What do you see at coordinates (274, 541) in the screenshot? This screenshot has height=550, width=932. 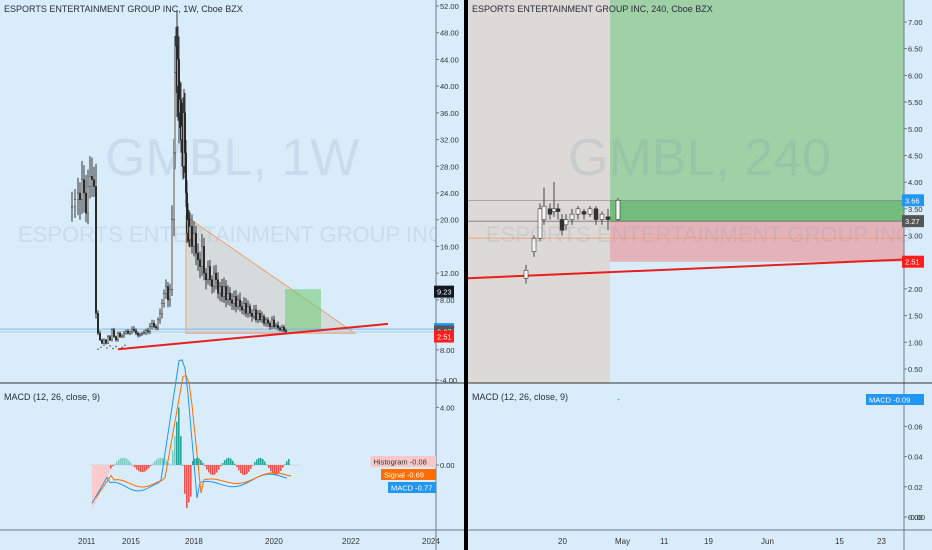 I see `time-tick-label: 2020` at bounding box center [274, 541].